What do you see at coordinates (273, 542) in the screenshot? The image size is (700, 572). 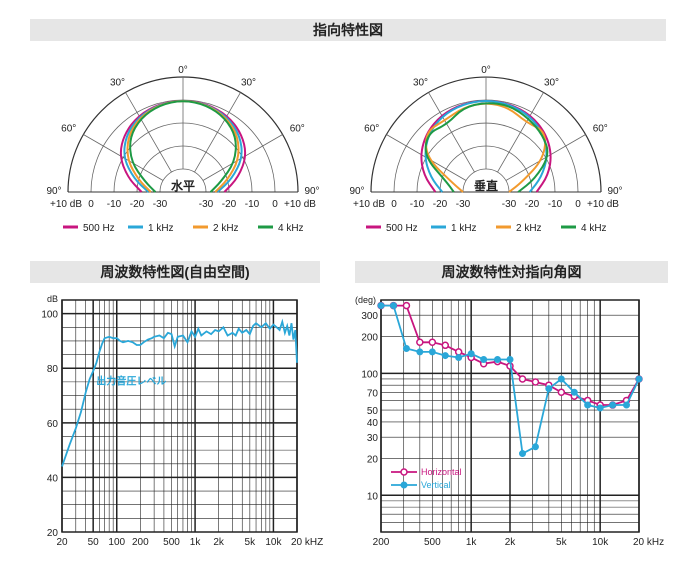 I see `fr-x-tick: 10k` at bounding box center [273, 542].